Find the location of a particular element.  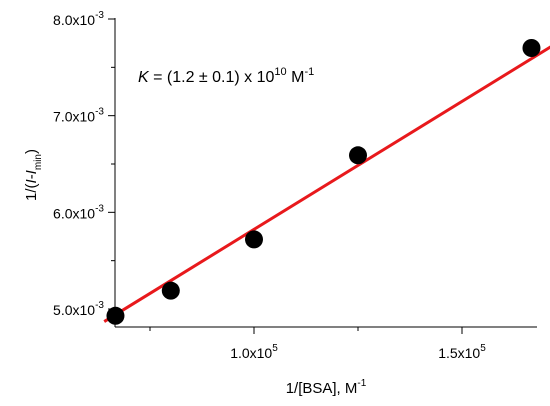

y-tick-label: 8.0x10⁻³ is located at coordinates (78, 19).